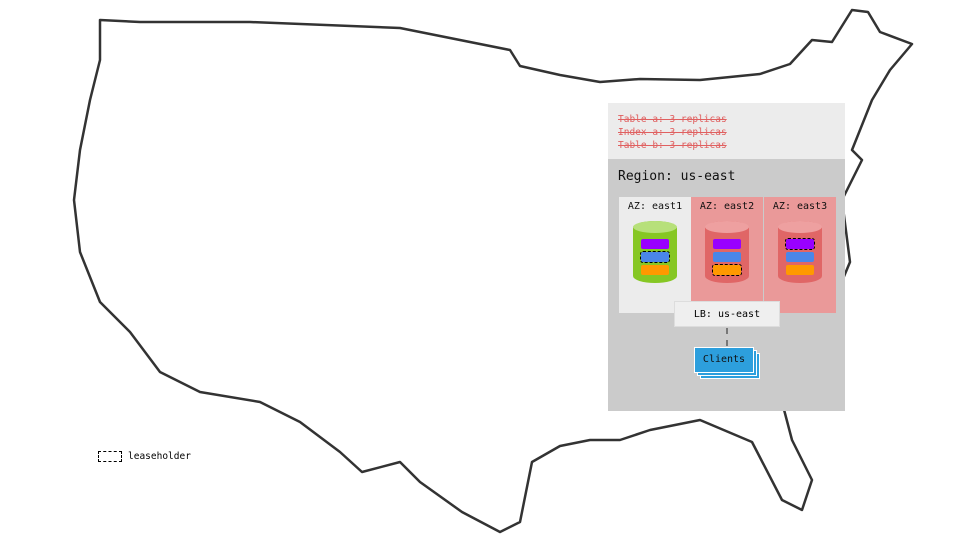  Describe the element at coordinates (110, 456) in the screenshot. I see `dashed-box-icon` at that location.